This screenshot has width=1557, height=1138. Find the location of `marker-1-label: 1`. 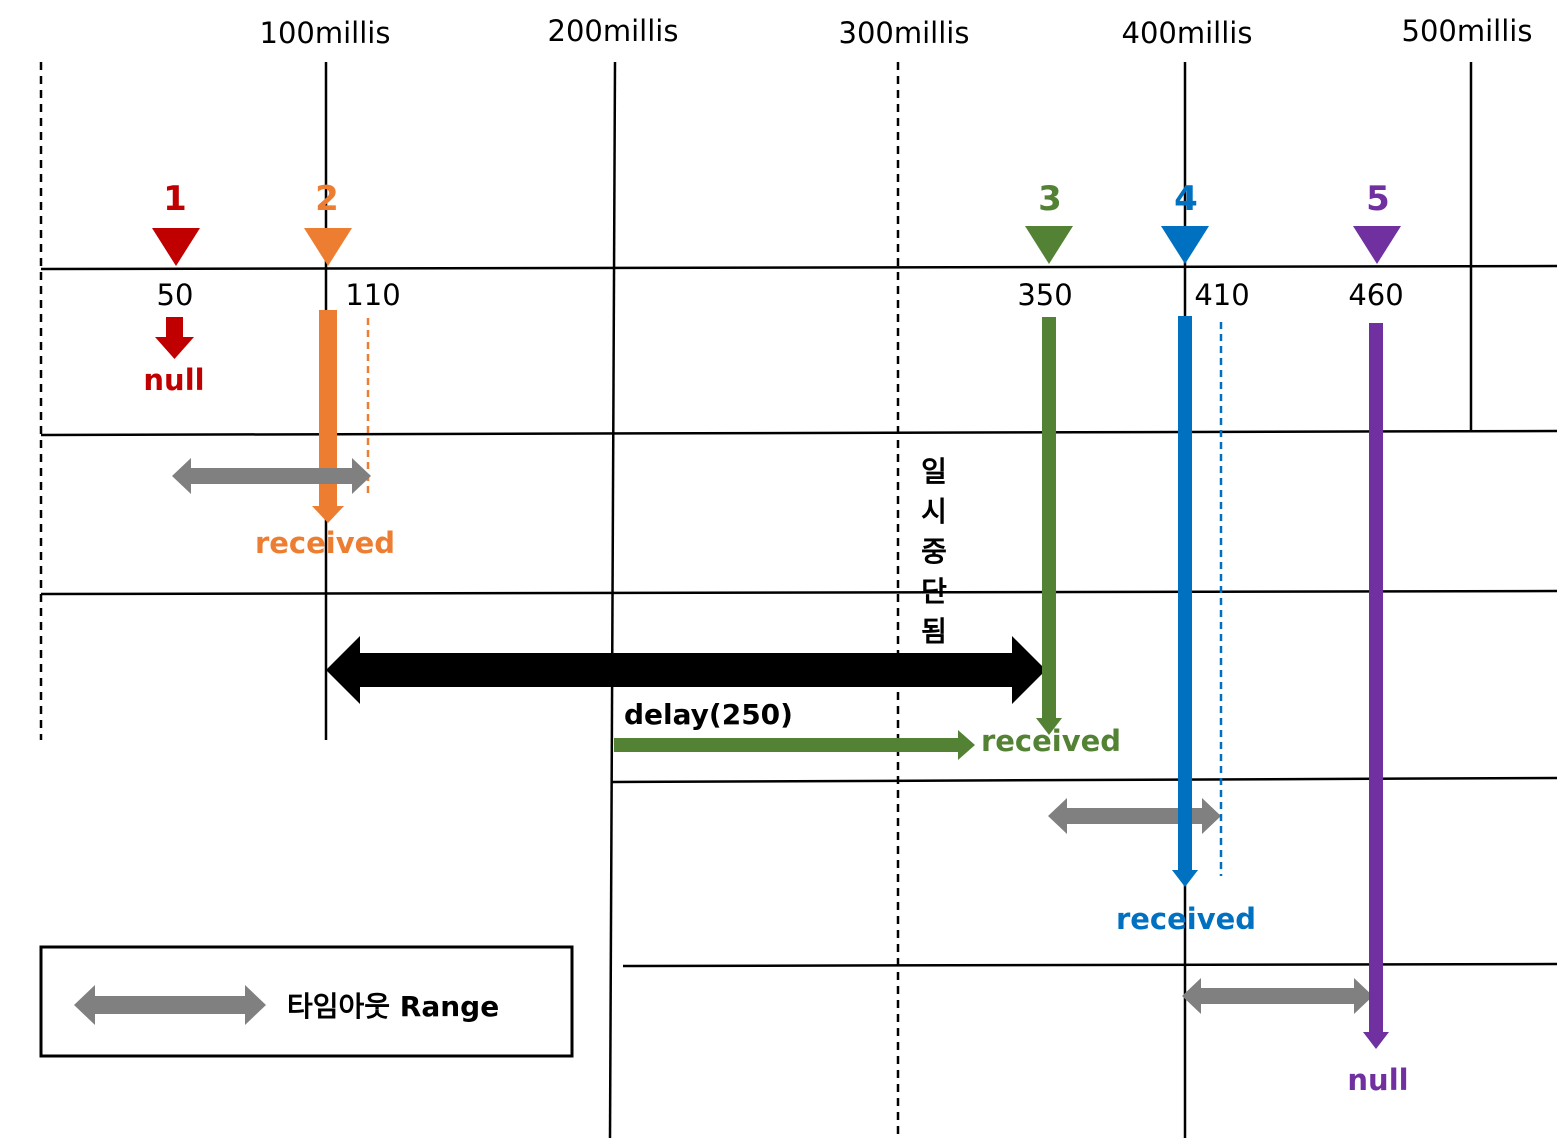

marker-1-label: 1 is located at coordinates (175, 199).